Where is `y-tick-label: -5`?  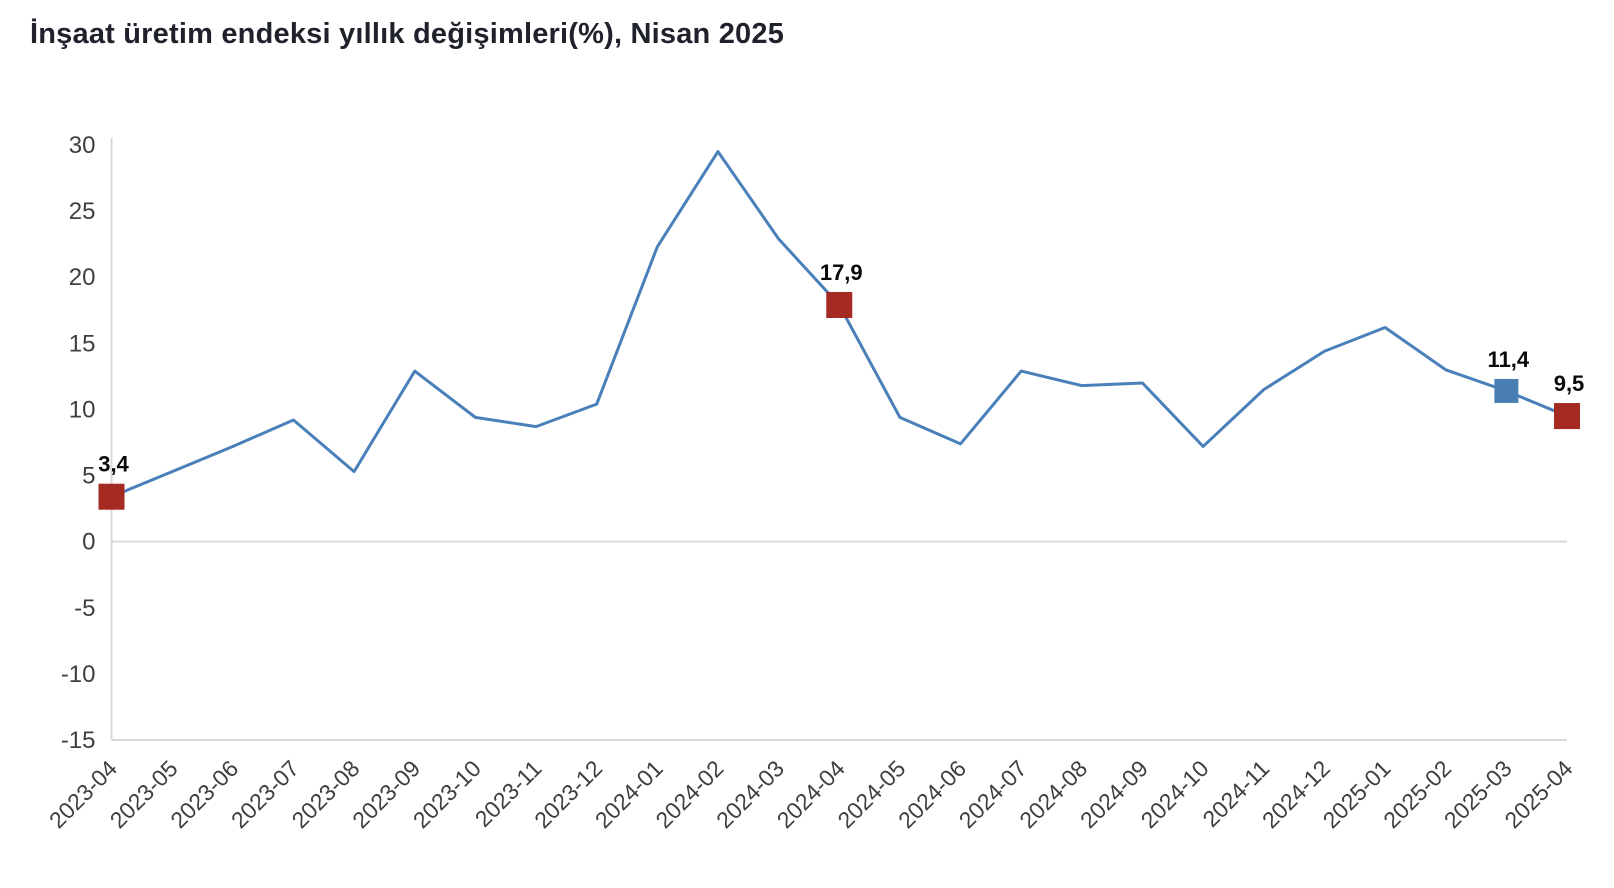 y-tick-label: -5 is located at coordinates (84, 608).